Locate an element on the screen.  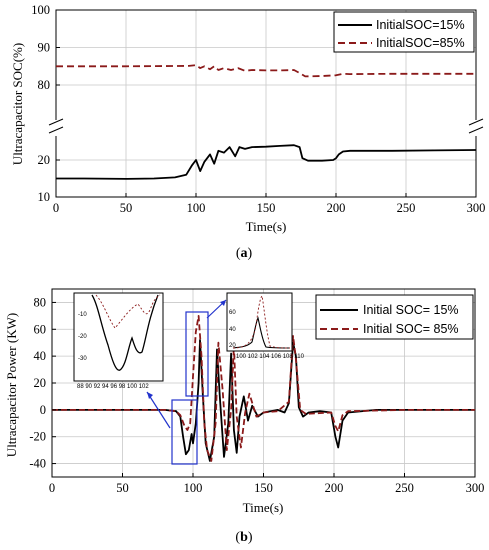
zoom-arrow-2-head is located at coordinates (223, 303).